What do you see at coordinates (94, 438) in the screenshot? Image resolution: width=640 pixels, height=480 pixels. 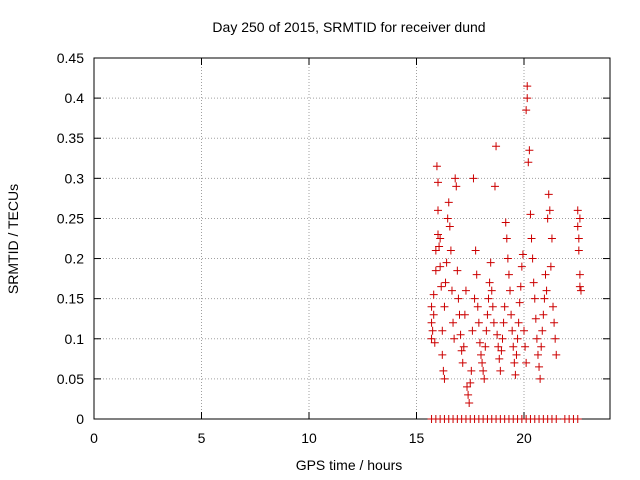 I see `x-tick-label: 0` at bounding box center [94, 438].